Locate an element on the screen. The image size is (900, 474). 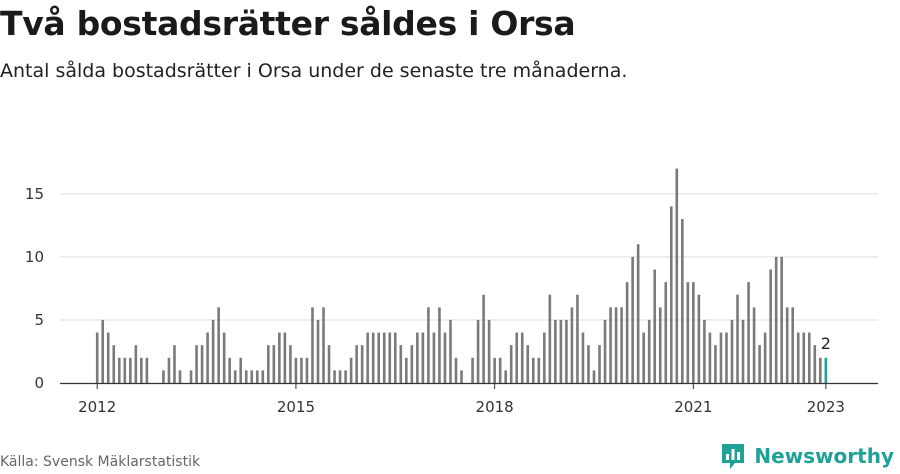
highlight-value-label: 2 is located at coordinates (826, 343).